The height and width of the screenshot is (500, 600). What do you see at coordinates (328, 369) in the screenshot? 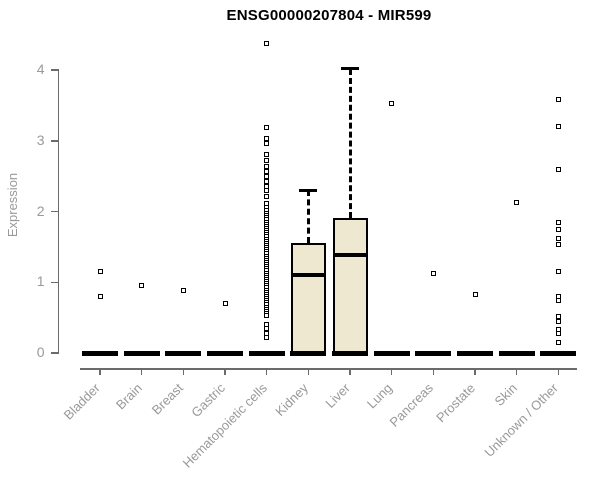
I see `x-axis-line` at bounding box center [328, 369].